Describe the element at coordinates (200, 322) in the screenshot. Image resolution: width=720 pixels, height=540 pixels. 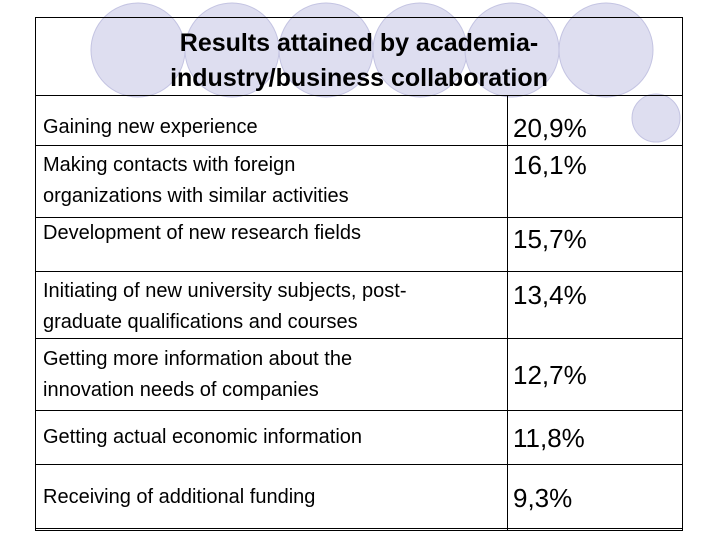
I see `label-line: graduate qualifications and courses` at that location.